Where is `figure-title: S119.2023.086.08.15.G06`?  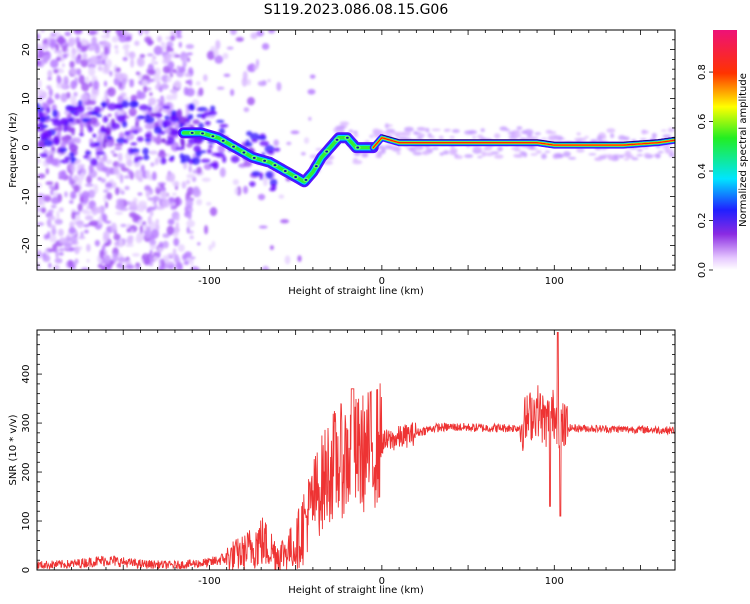 figure-title: S119.2023.086.08.15.G06 is located at coordinates (356, 10).